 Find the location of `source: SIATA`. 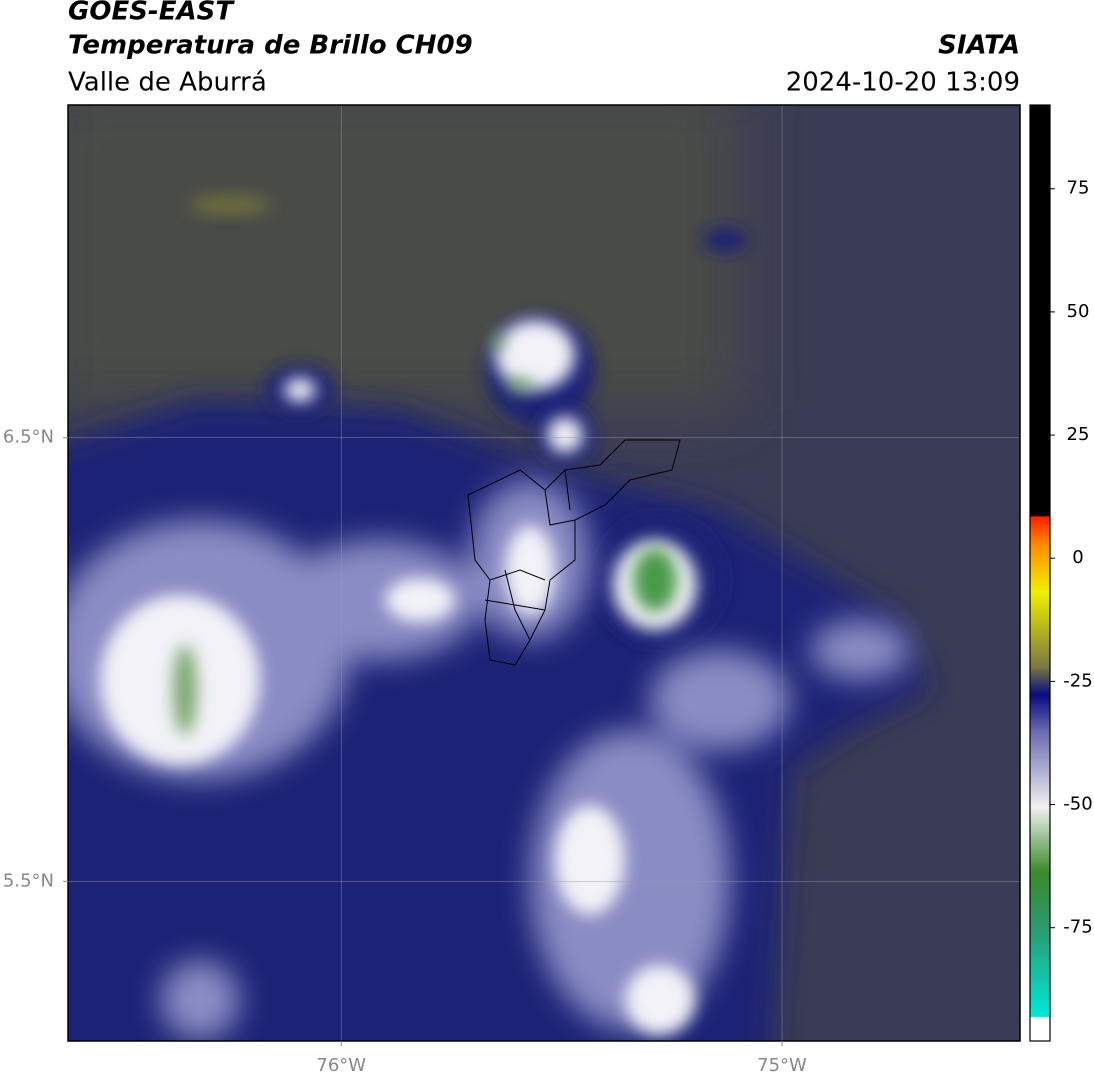

source: SIATA is located at coordinates (979, 46).